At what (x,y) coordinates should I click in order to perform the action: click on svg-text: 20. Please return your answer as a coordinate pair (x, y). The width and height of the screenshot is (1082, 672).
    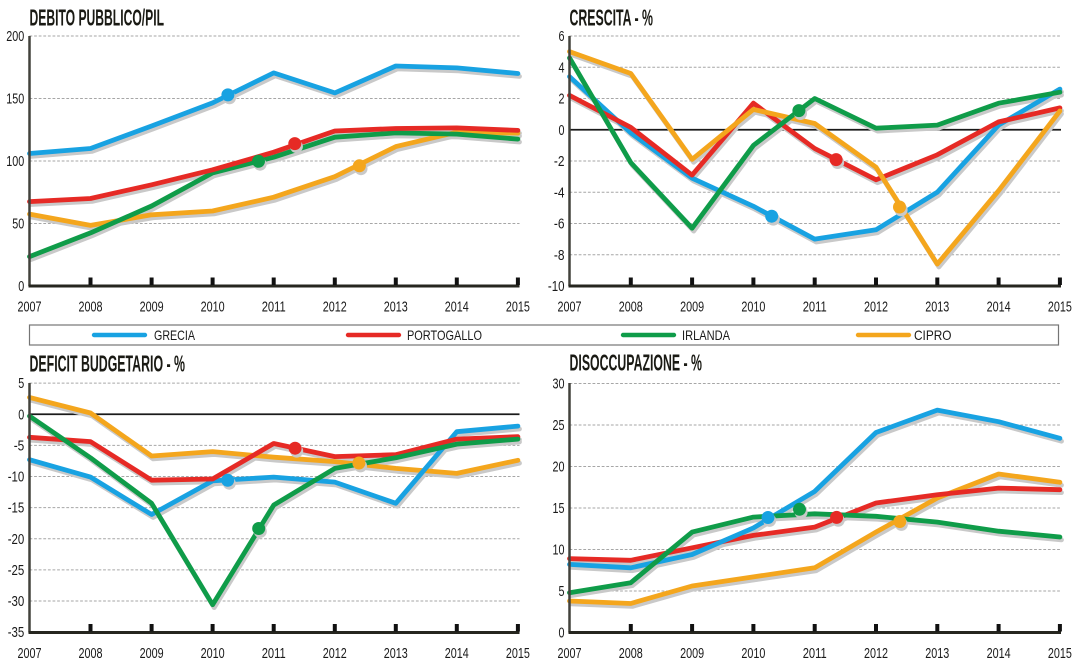
    Looking at the image, I should click on (559, 468).